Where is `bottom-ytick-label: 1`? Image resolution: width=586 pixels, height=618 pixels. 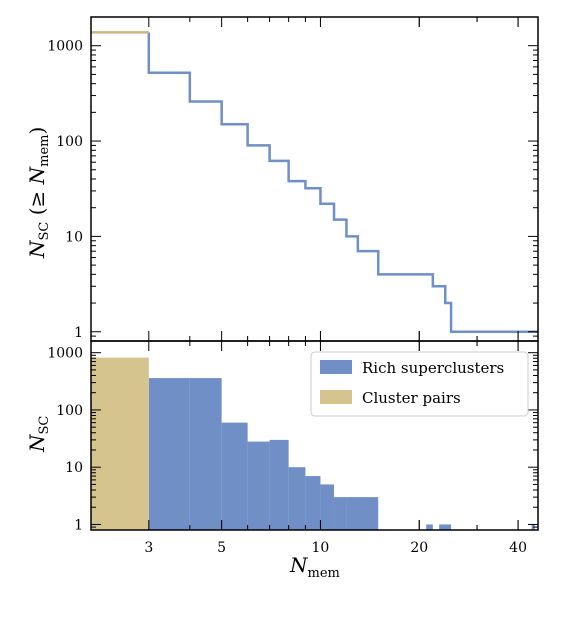
bottom-ytick-label: 1 is located at coordinates (78, 525).